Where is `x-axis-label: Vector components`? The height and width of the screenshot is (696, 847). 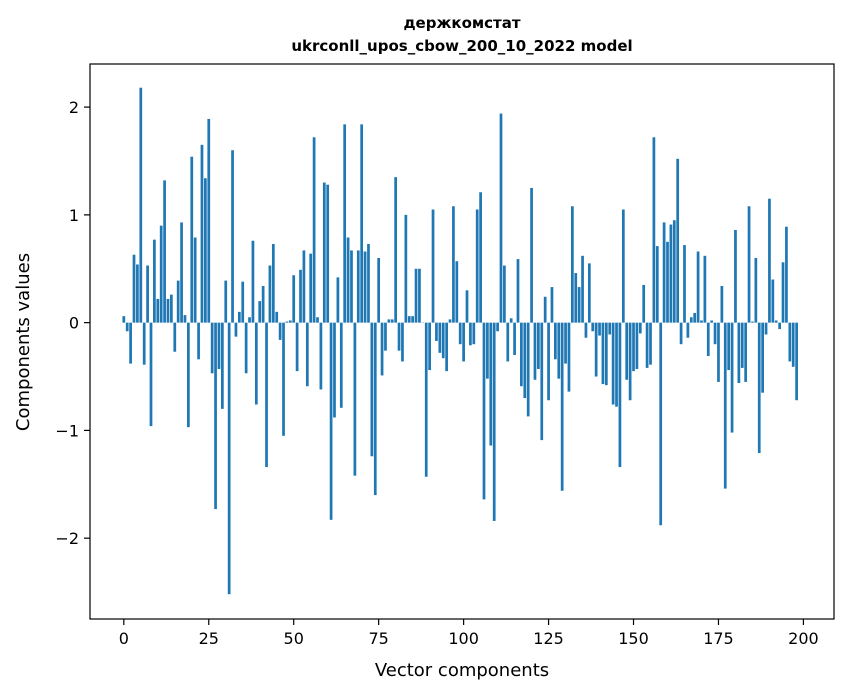
x-axis-label: Vector components is located at coordinates (462, 670).